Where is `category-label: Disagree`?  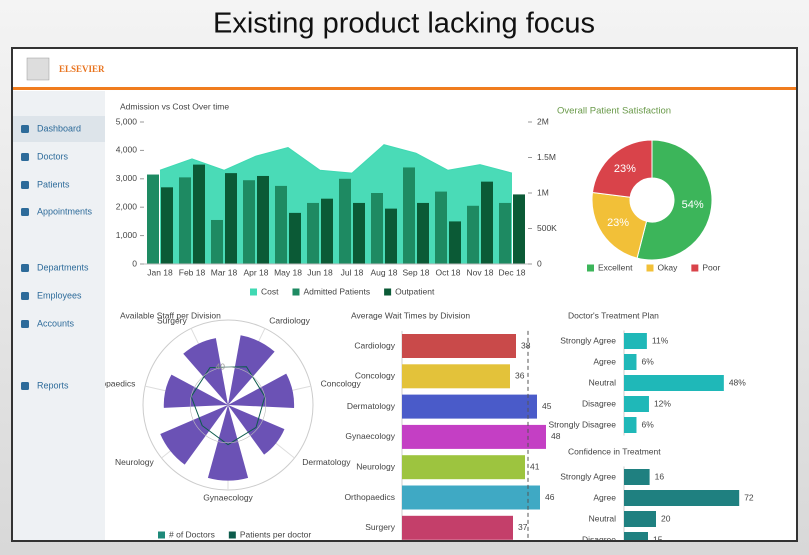
category-label: Disagree is located at coordinates (599, 539).